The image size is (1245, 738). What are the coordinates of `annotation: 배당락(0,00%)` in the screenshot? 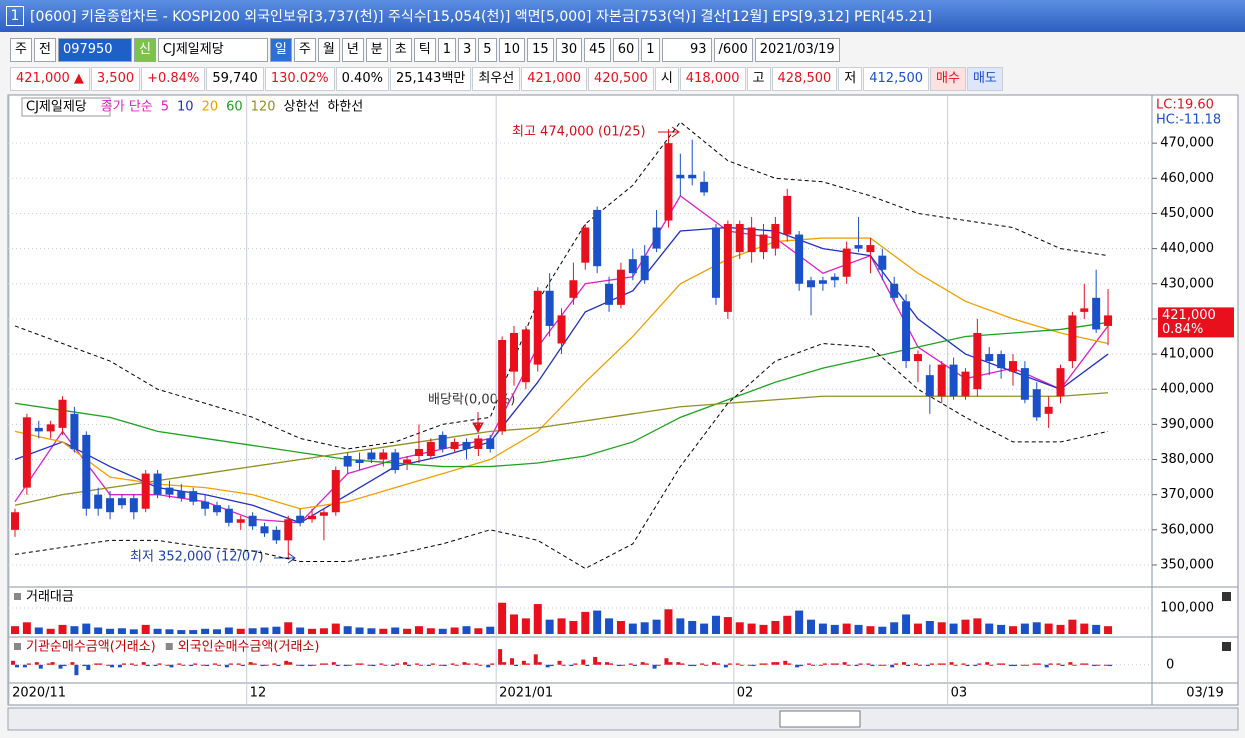 It's located at (471, 400).